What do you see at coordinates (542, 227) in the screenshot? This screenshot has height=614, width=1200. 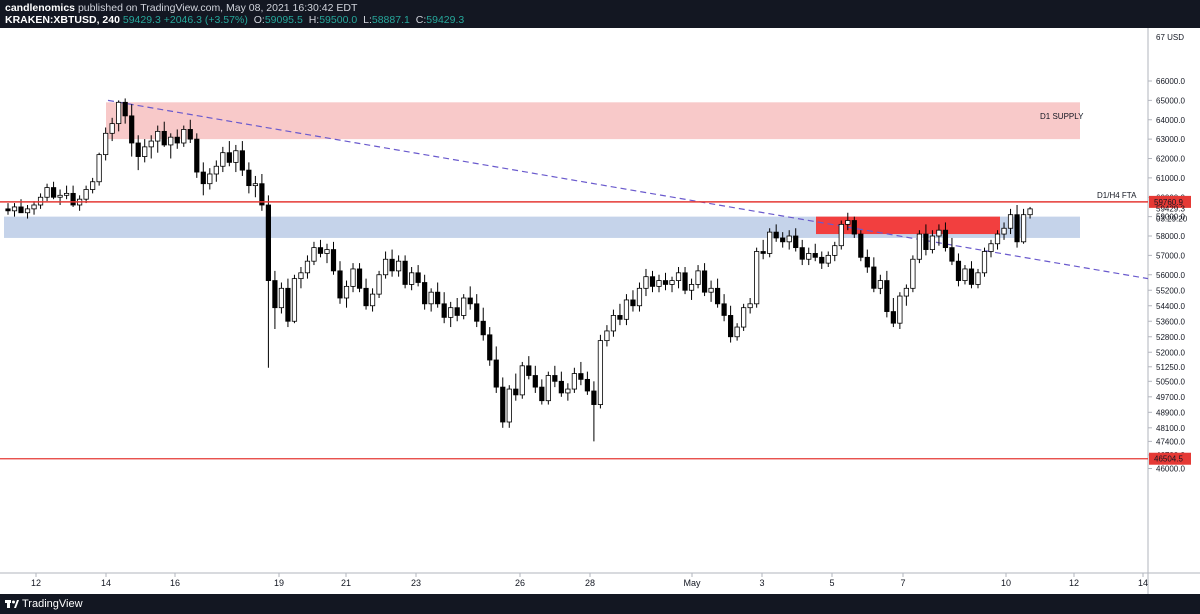 I see `demand-zone` at bounding box center [542, 227].